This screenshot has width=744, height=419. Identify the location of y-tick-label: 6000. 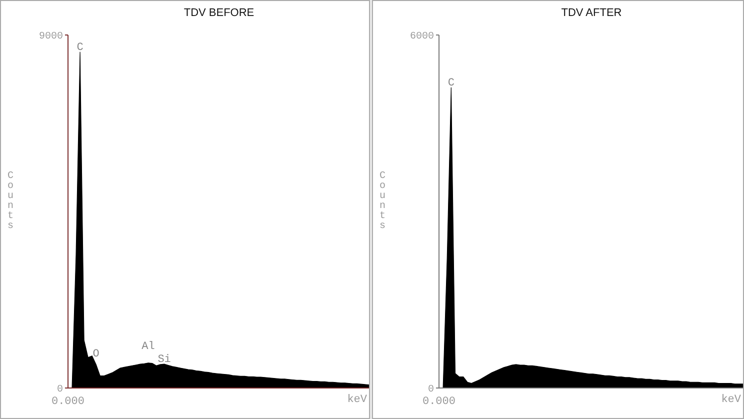
(422, 37).